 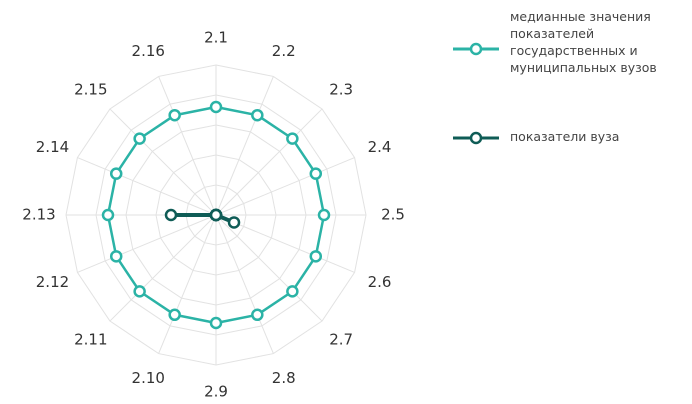 I want to click on axis-label: 2.4, so click(x=380, y=147).